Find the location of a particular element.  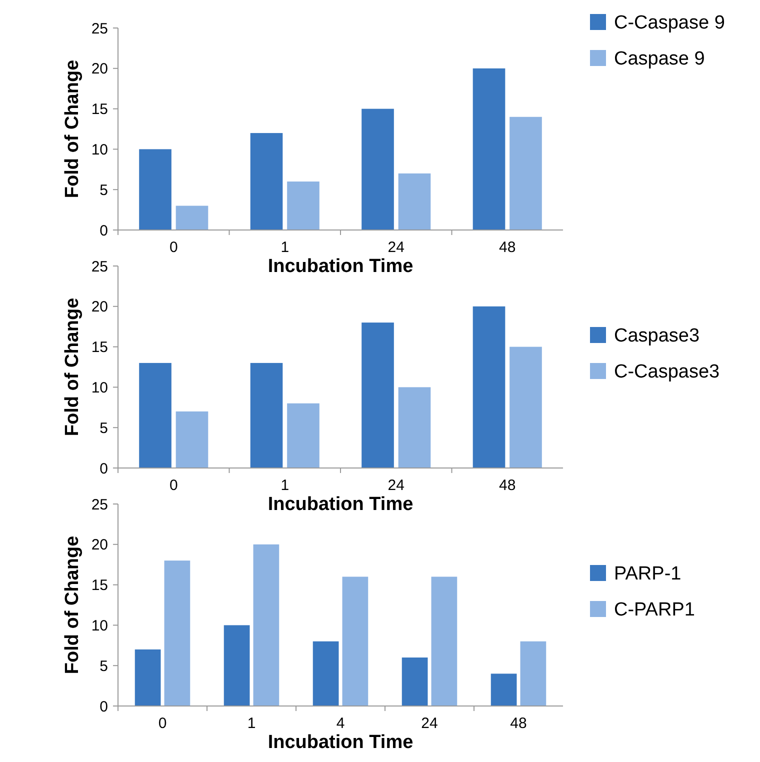

legend-label: Caspase3 is located at coordinates (657, 336).